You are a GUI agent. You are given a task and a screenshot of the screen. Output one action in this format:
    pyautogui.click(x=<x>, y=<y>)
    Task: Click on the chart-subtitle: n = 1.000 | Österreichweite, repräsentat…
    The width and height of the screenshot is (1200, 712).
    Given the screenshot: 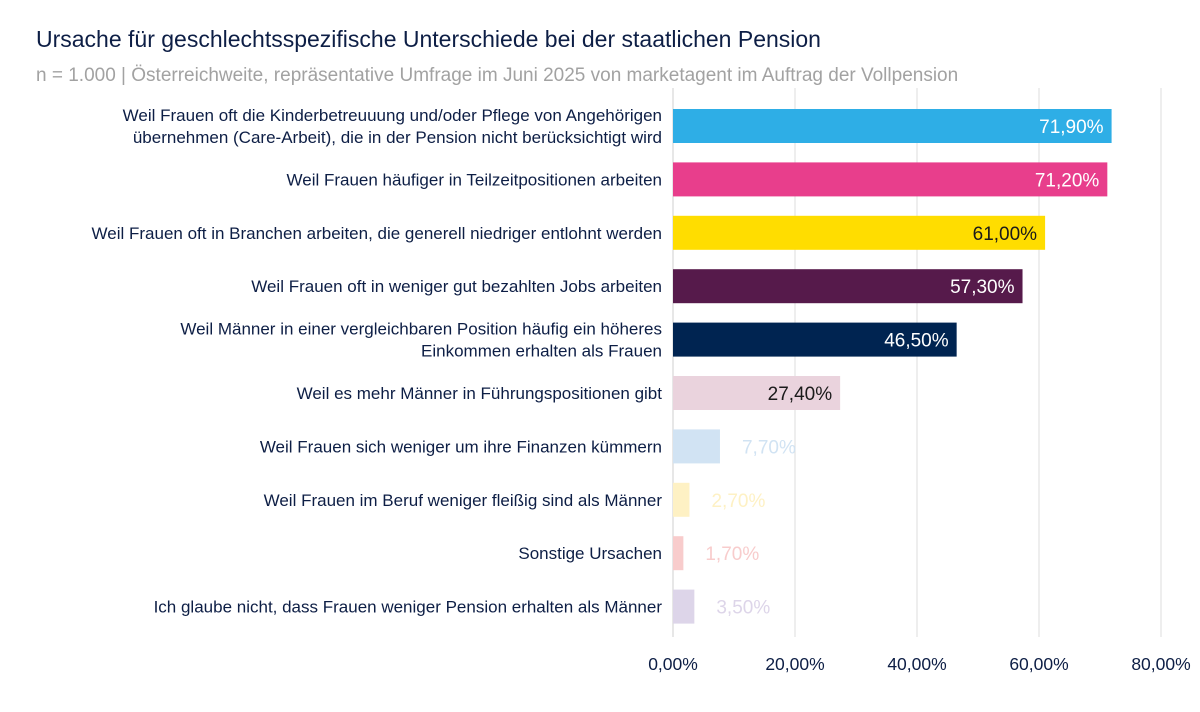 What is the action you would take?
    pyautogui.click(x=497, y=75)
    